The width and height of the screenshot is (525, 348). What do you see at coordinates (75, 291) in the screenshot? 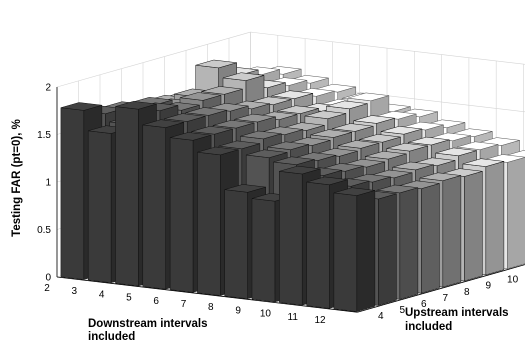
I see `x-tick-label: 3` at bounding box center [75, 291].